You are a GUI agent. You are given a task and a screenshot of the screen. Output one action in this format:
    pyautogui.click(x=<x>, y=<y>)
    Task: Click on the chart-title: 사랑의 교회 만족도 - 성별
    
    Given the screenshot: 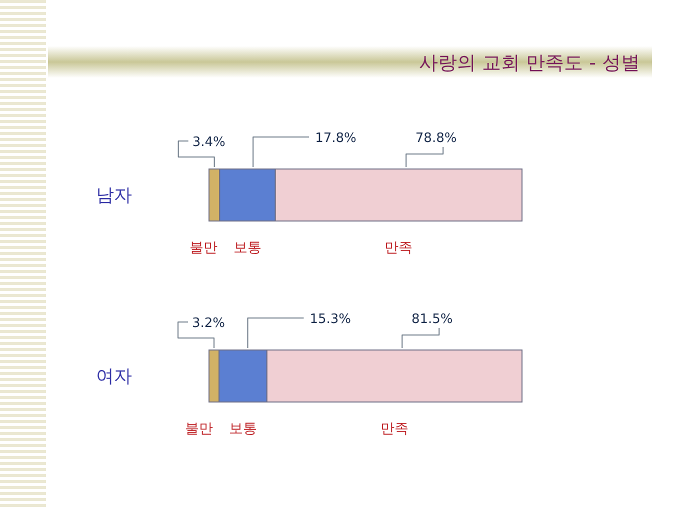 What is the action you would take?
    pyautogui.click(x=529, y=63)
    